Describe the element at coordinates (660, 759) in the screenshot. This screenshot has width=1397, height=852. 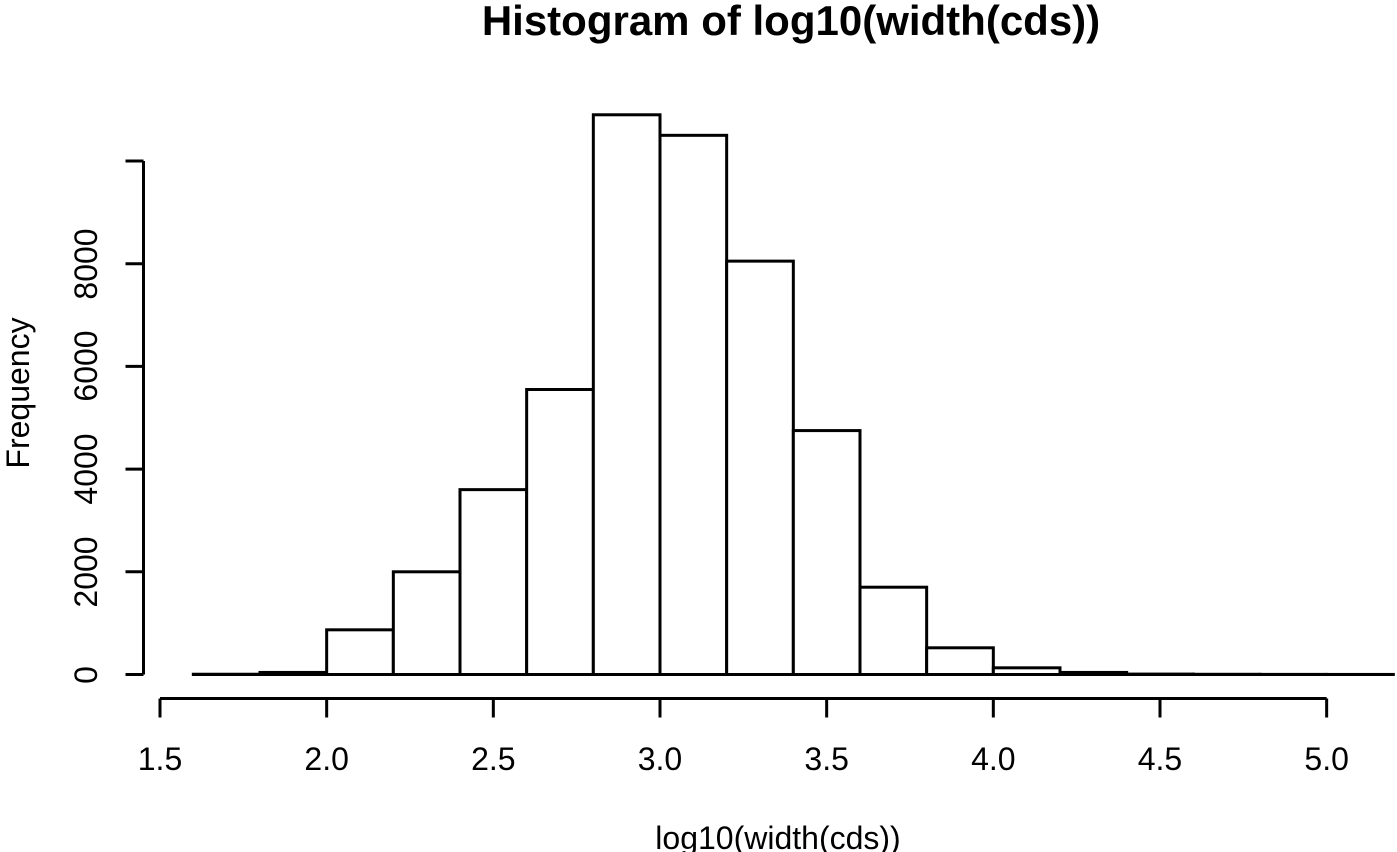
I see `x-tick-label: 3.0` at that location.